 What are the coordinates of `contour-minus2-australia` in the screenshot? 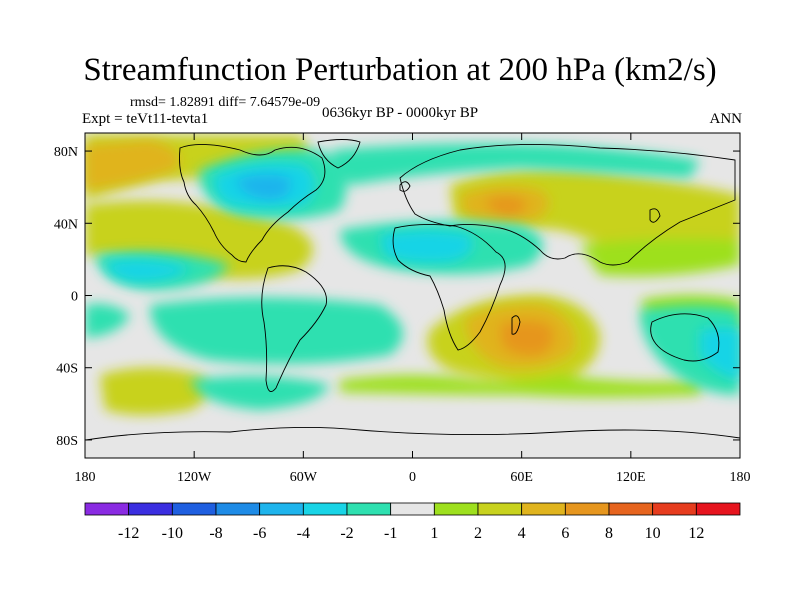 It's located at (720, 353).